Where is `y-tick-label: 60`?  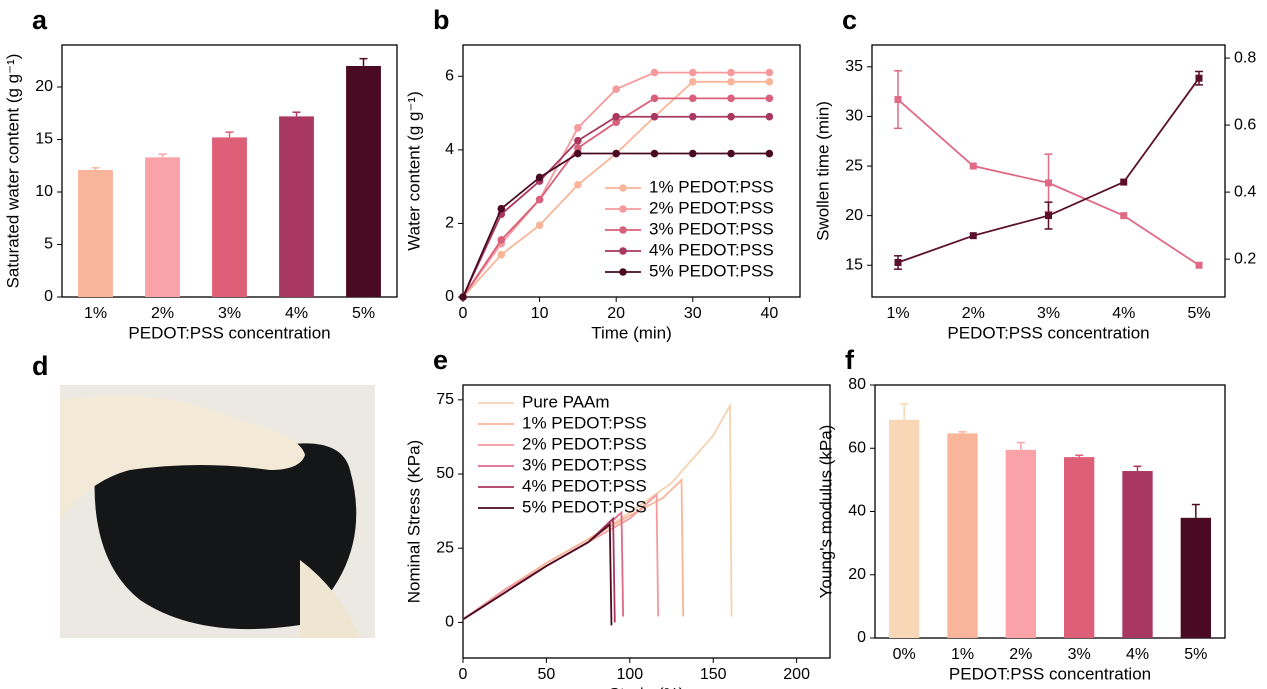
y-tick-label: 60 is located at coordinates (857, 447).